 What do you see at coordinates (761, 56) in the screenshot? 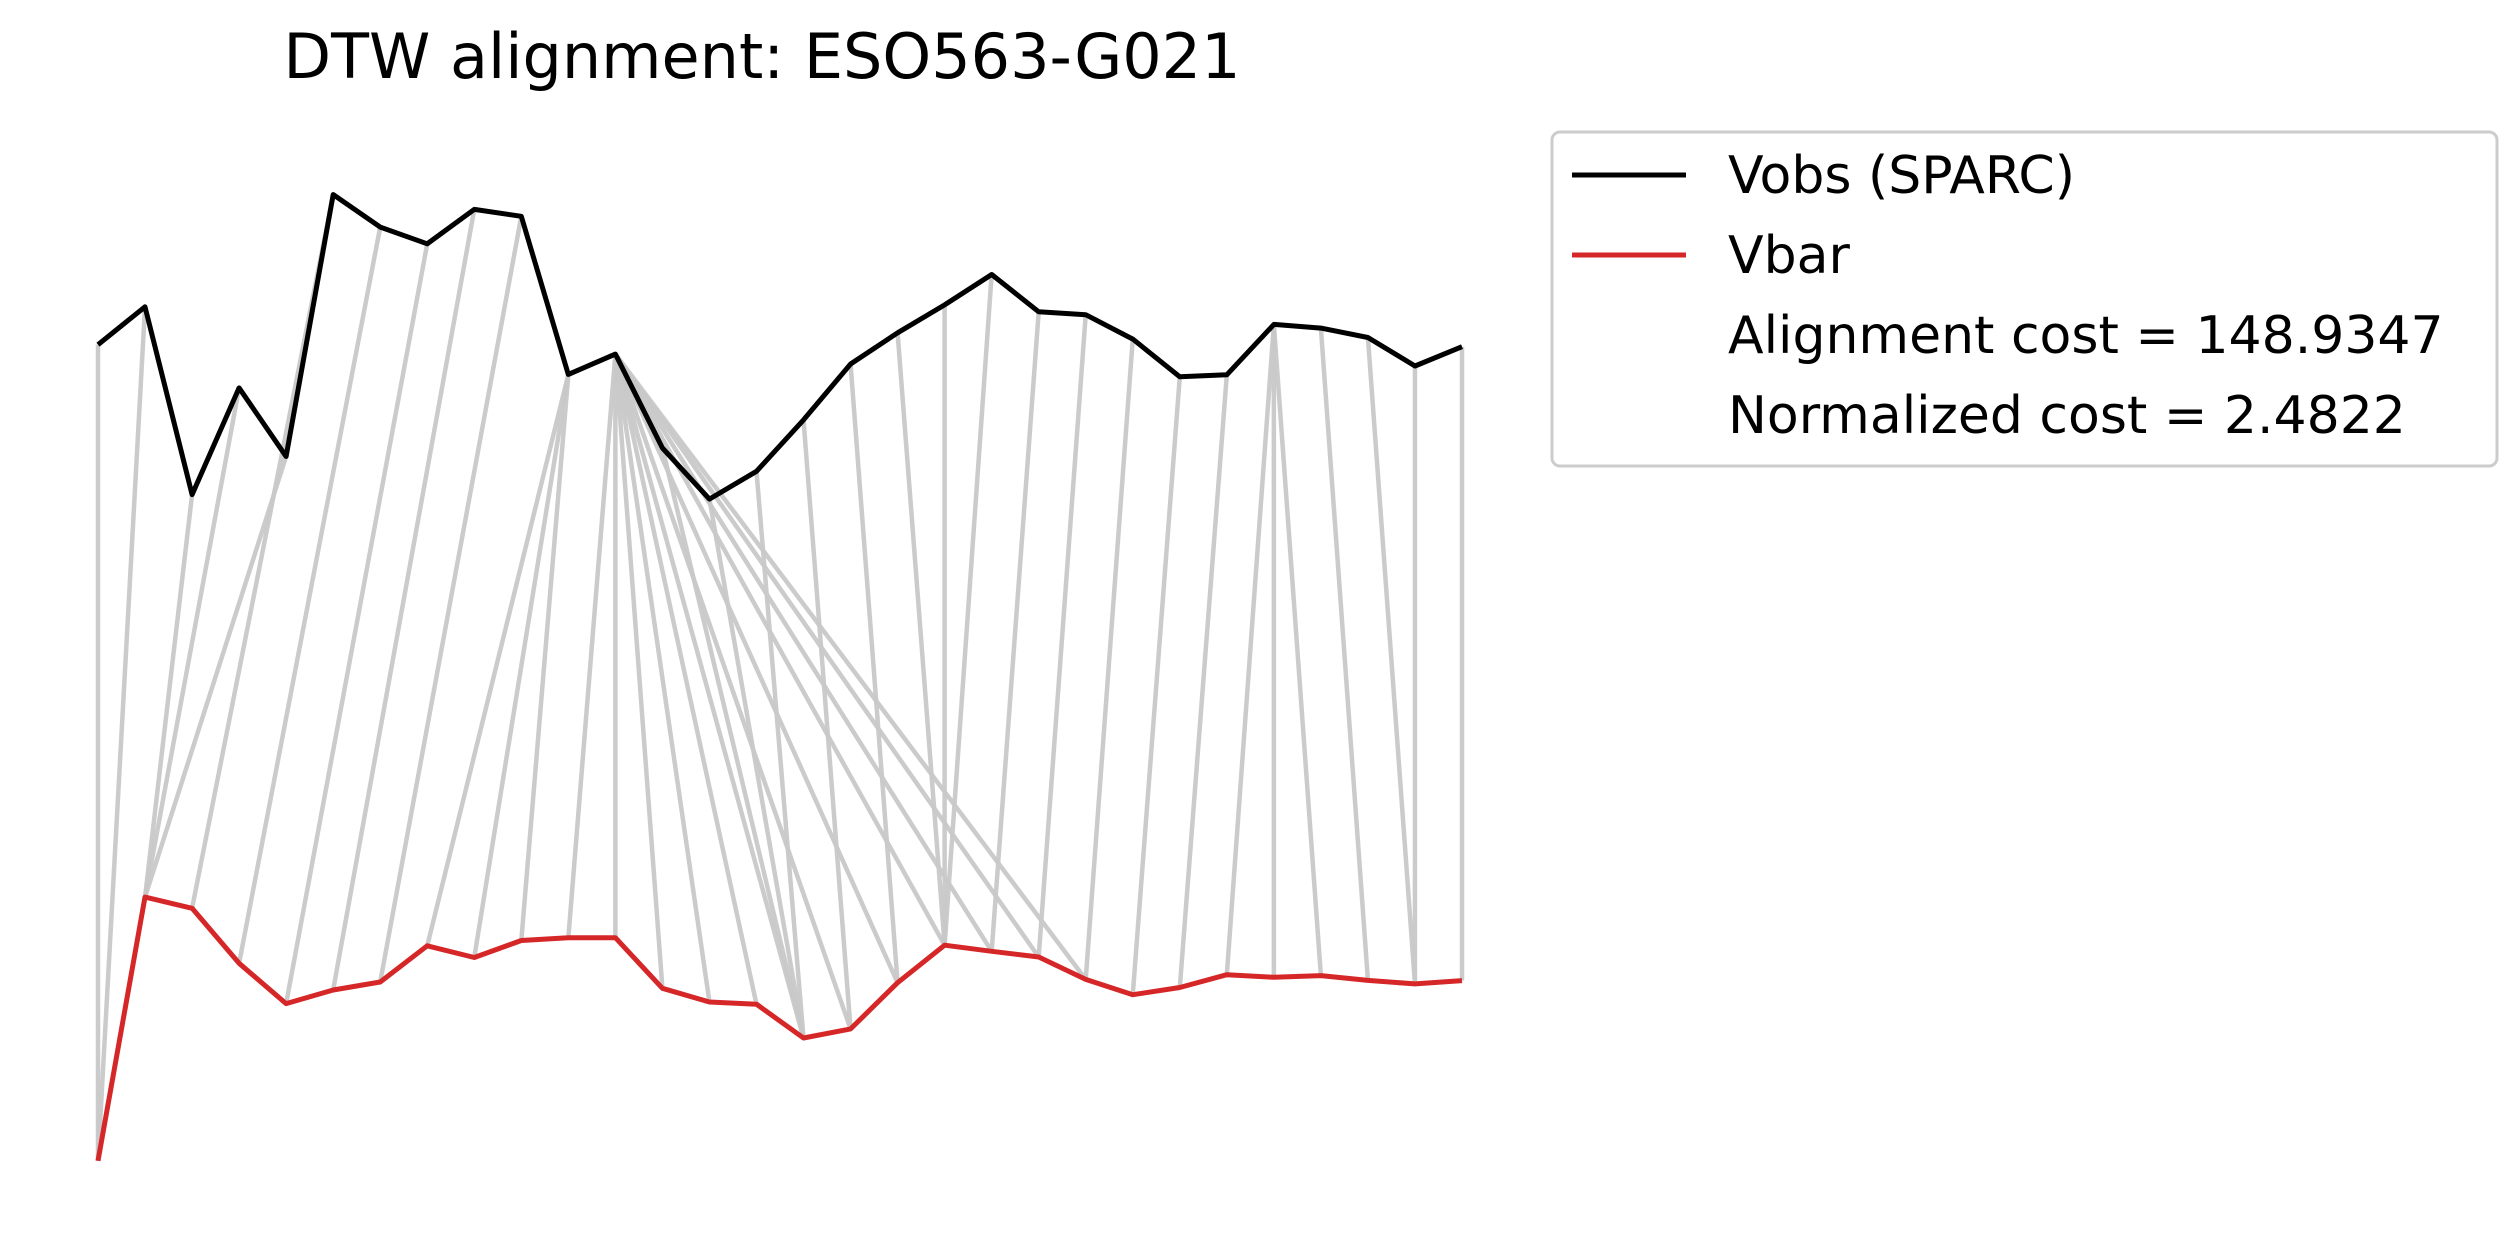
I see `chart-title: DTW alignment: ESO563-G021` at bounding box center [761, 56].